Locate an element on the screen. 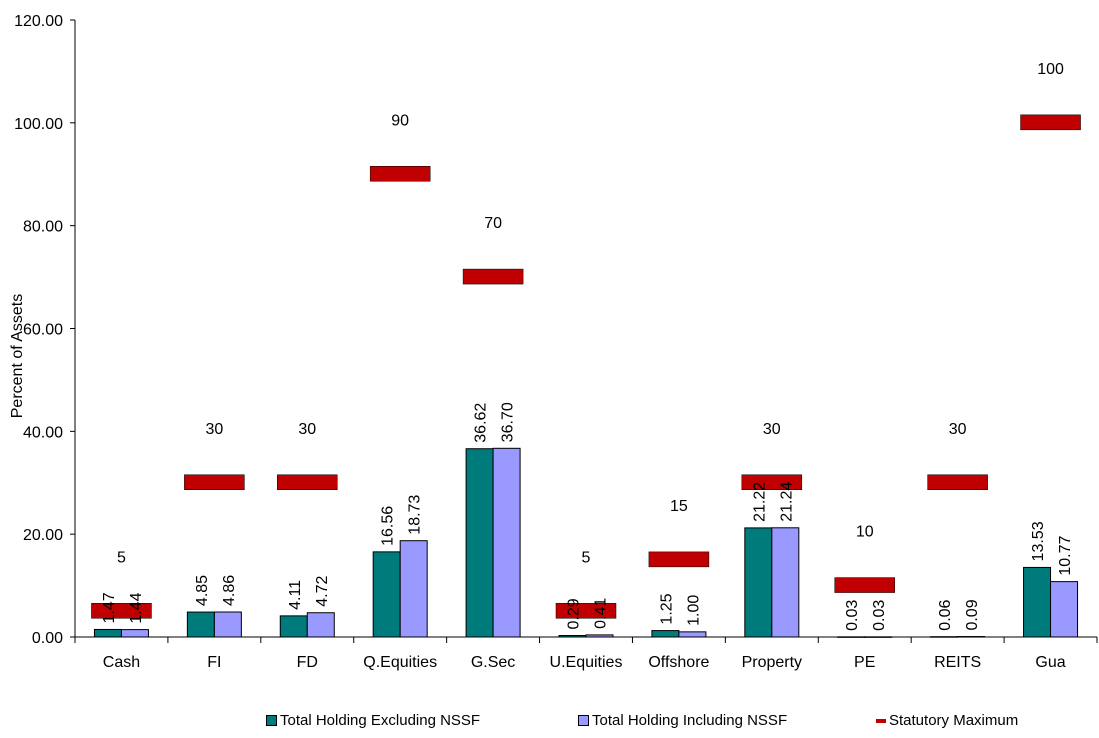  legend-item-statutory: Statutory Maximum is located at coordinates (947, 720).